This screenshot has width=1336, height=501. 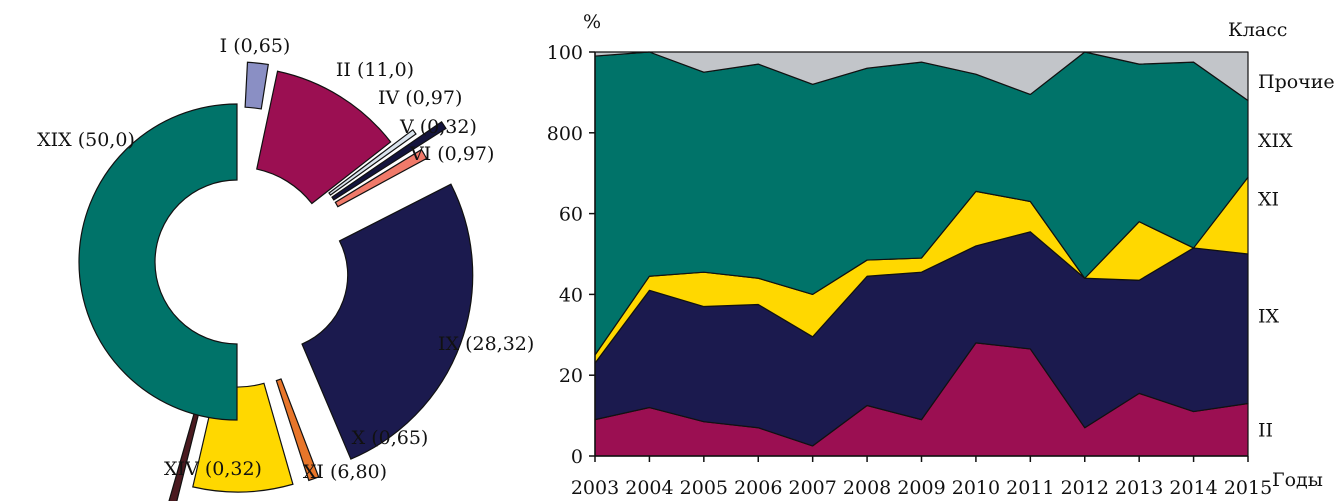 I want to click on donut-slice-label: I (0,65), so click(x=255, y=46).